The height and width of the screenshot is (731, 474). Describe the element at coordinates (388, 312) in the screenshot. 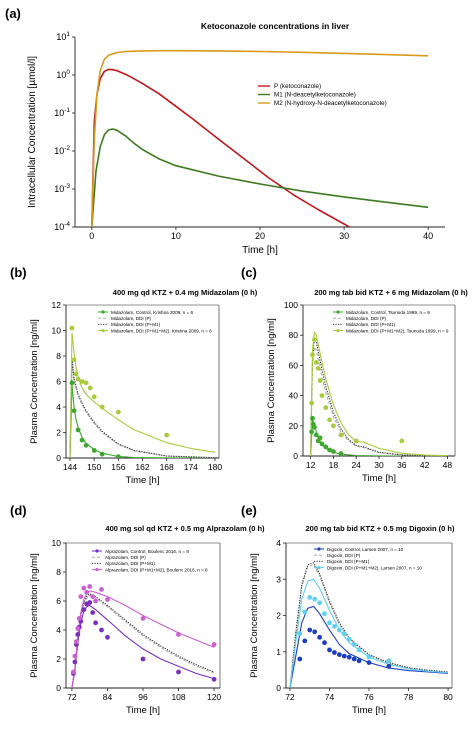

I see `legend-label: Midazolam, Control, Tsunoda 1999, n = 9` at that location.